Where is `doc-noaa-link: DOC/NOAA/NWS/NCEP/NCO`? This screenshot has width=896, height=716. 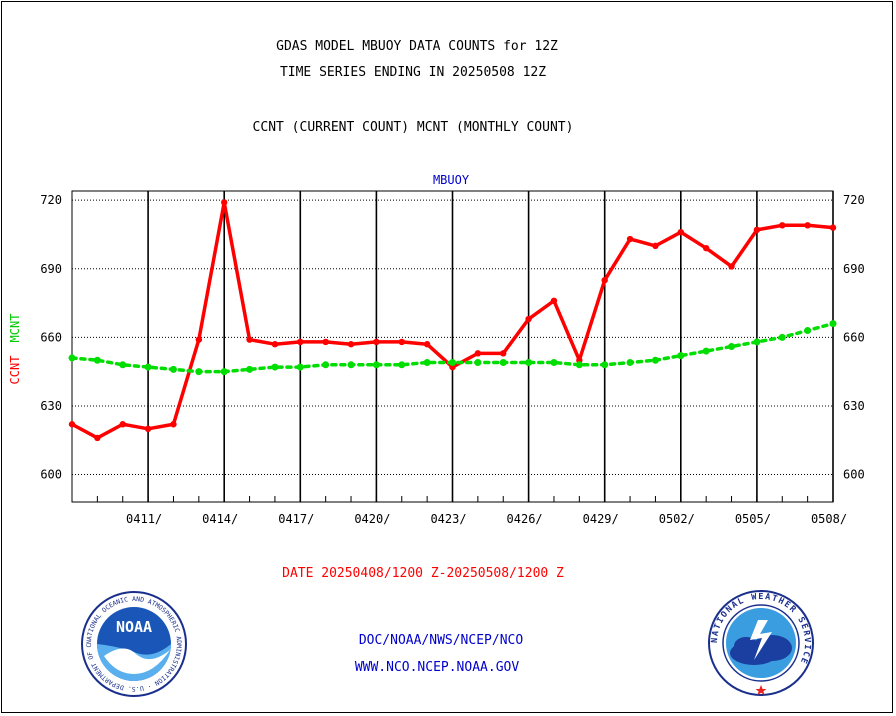 doc-noaa-link: DOC/NOAA/NWS/NCEP/NCO is located at coordinates (441, 640).